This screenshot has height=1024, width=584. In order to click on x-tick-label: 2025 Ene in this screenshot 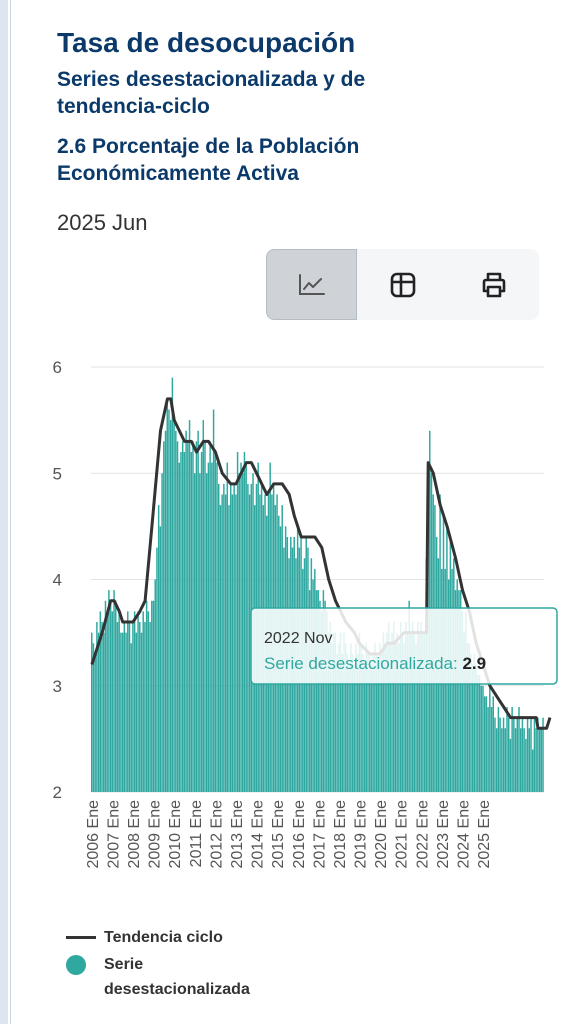, I will do `click(484, 834)`.